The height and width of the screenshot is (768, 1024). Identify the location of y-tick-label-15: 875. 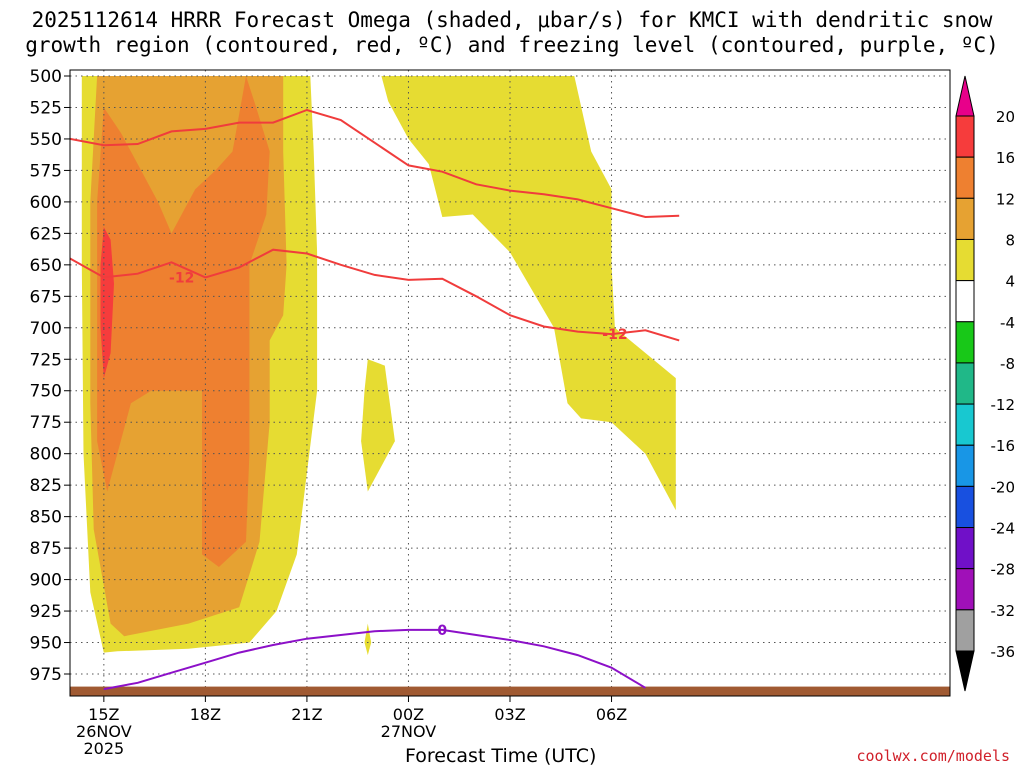
(46, 549).